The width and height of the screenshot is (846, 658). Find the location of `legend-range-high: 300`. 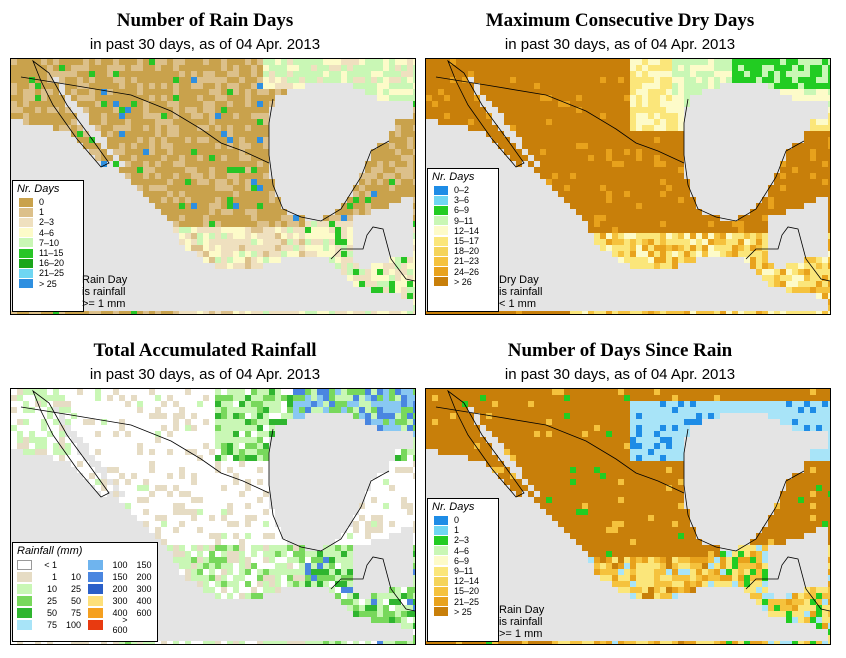

legend-range-high: 300 is located at coordinates (144, 589).